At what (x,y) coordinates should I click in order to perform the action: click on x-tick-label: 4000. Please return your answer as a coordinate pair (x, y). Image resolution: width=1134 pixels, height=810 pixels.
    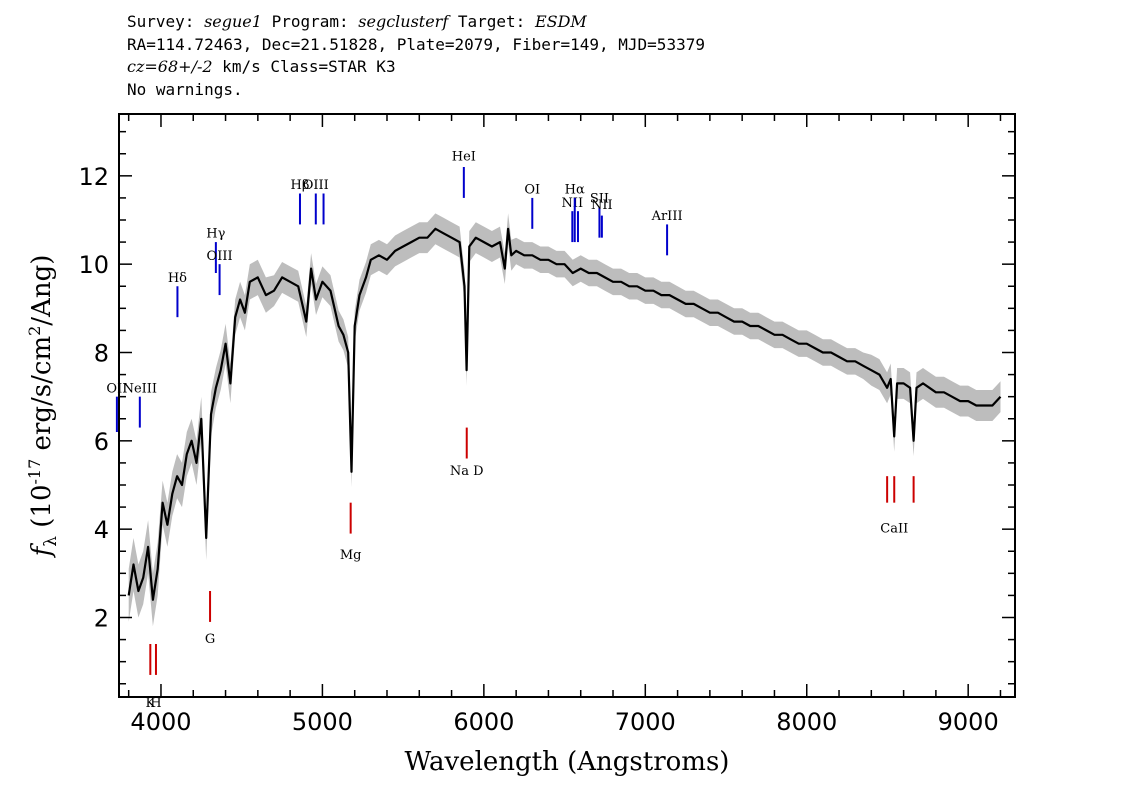
    Looking at the image, I should click on (160, 722).